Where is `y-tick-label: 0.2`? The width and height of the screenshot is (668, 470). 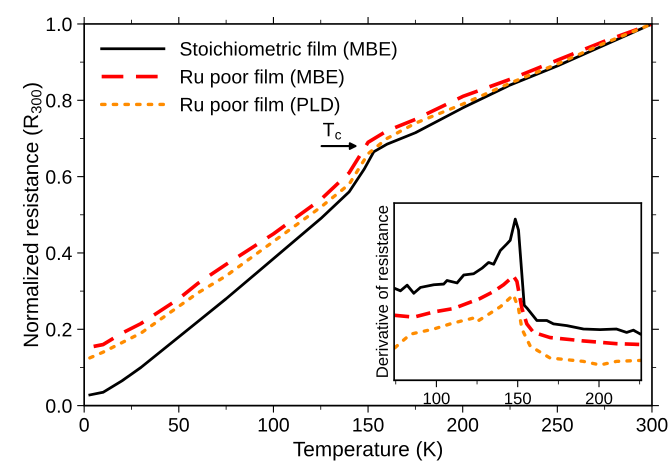 y-tick-label: 0.2 is located at coordinates (59, 329).